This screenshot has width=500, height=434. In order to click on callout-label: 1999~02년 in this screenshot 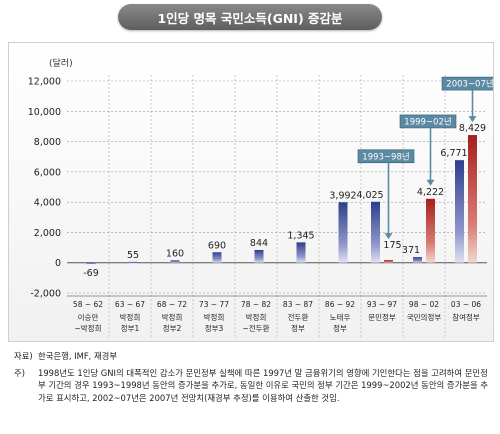, I will do `click(427, 121)`.